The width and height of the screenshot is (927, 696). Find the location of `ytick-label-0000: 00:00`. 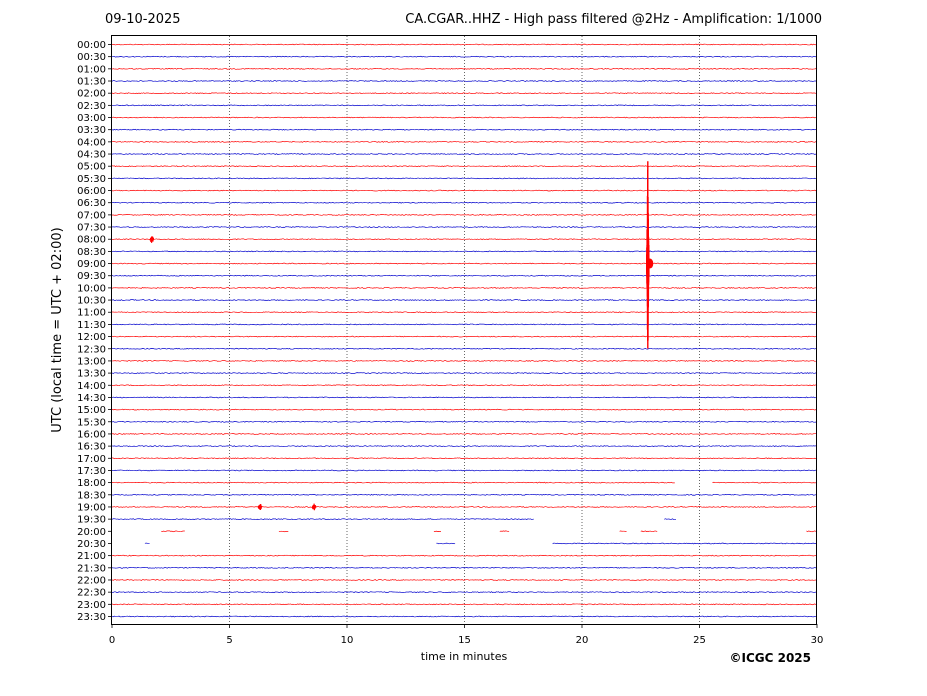

ytick-label-0000: 00:00 is located at coordinates (91, 45).